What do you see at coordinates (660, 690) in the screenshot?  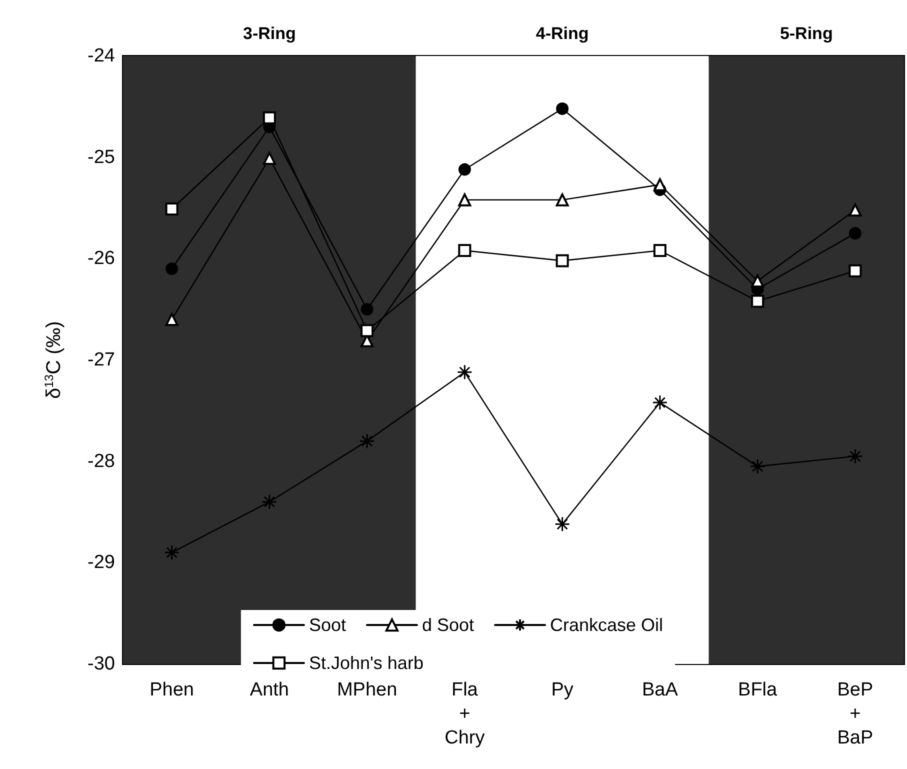 I see `x-tick-label: BaA` at bounding box center [660, 690].